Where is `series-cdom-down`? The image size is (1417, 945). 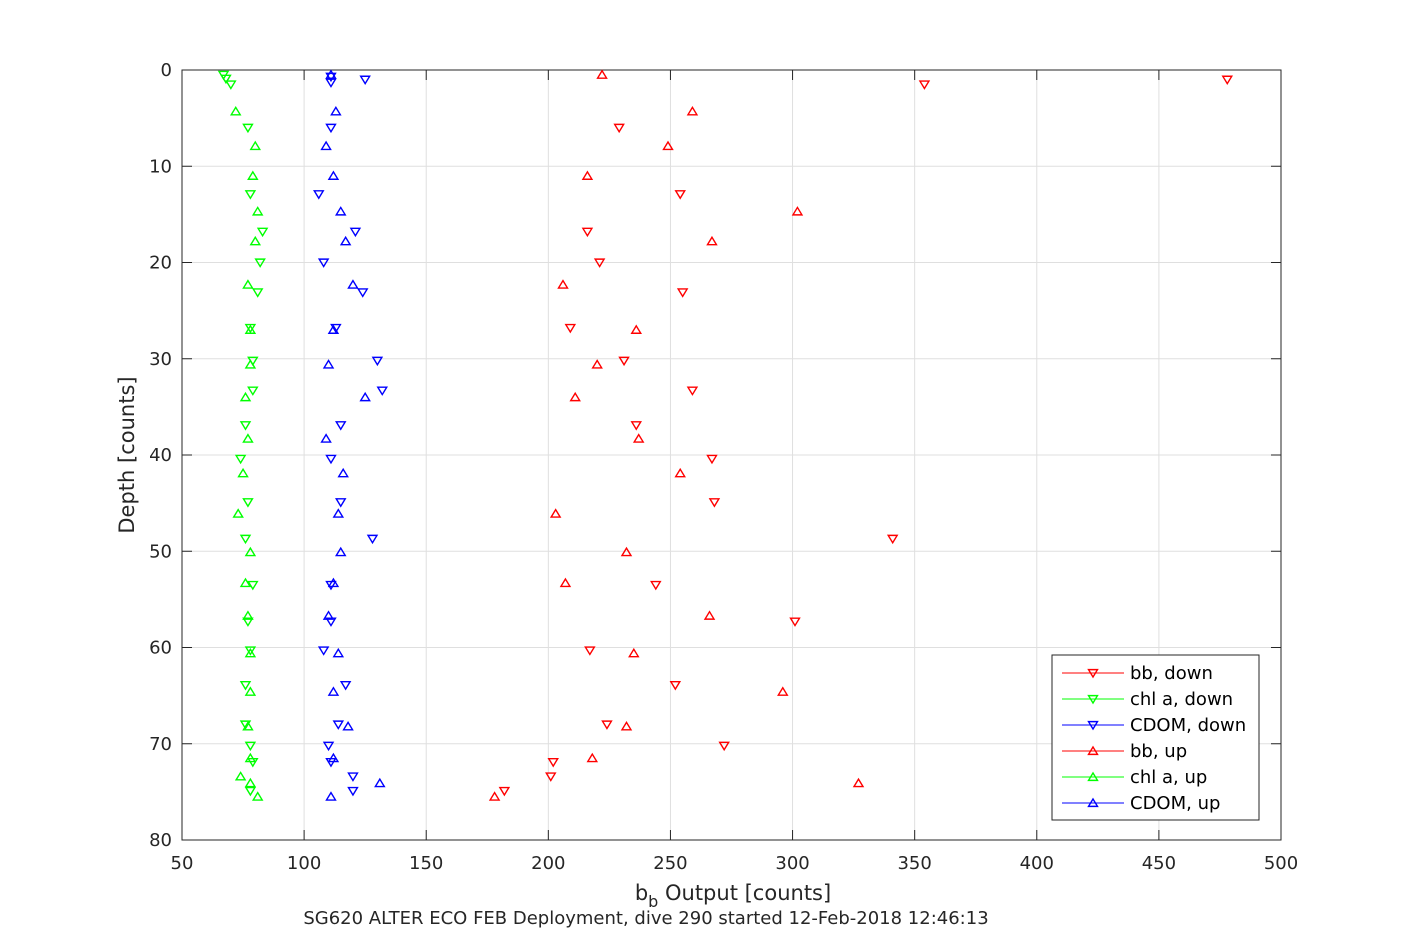
series-cdom-down is located at coordinates (351, 434).